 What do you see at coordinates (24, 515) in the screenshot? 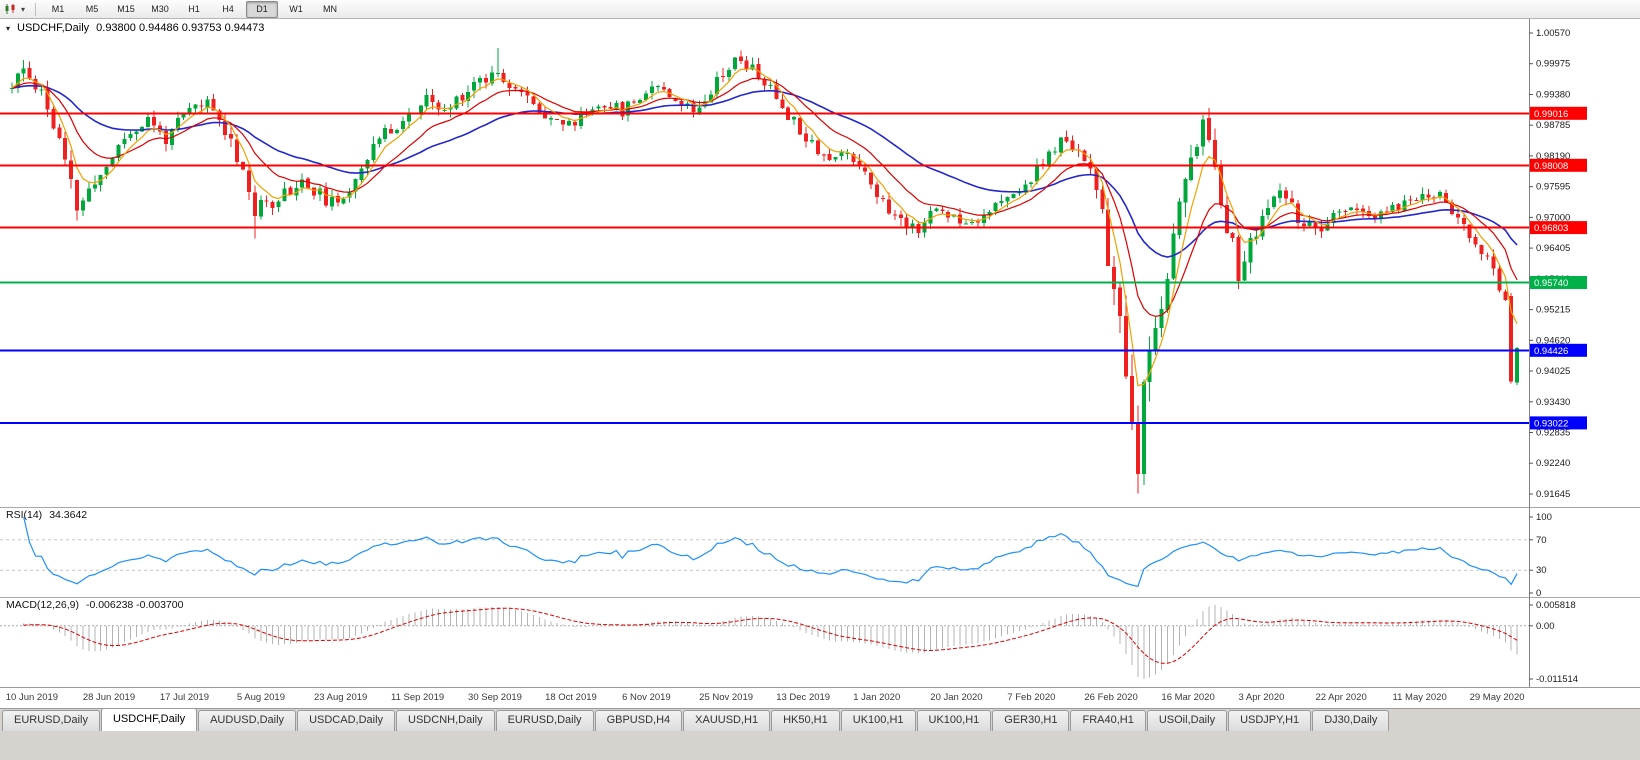
I see `rsi-label: RSI(14)` at bounding box center [24, 515].